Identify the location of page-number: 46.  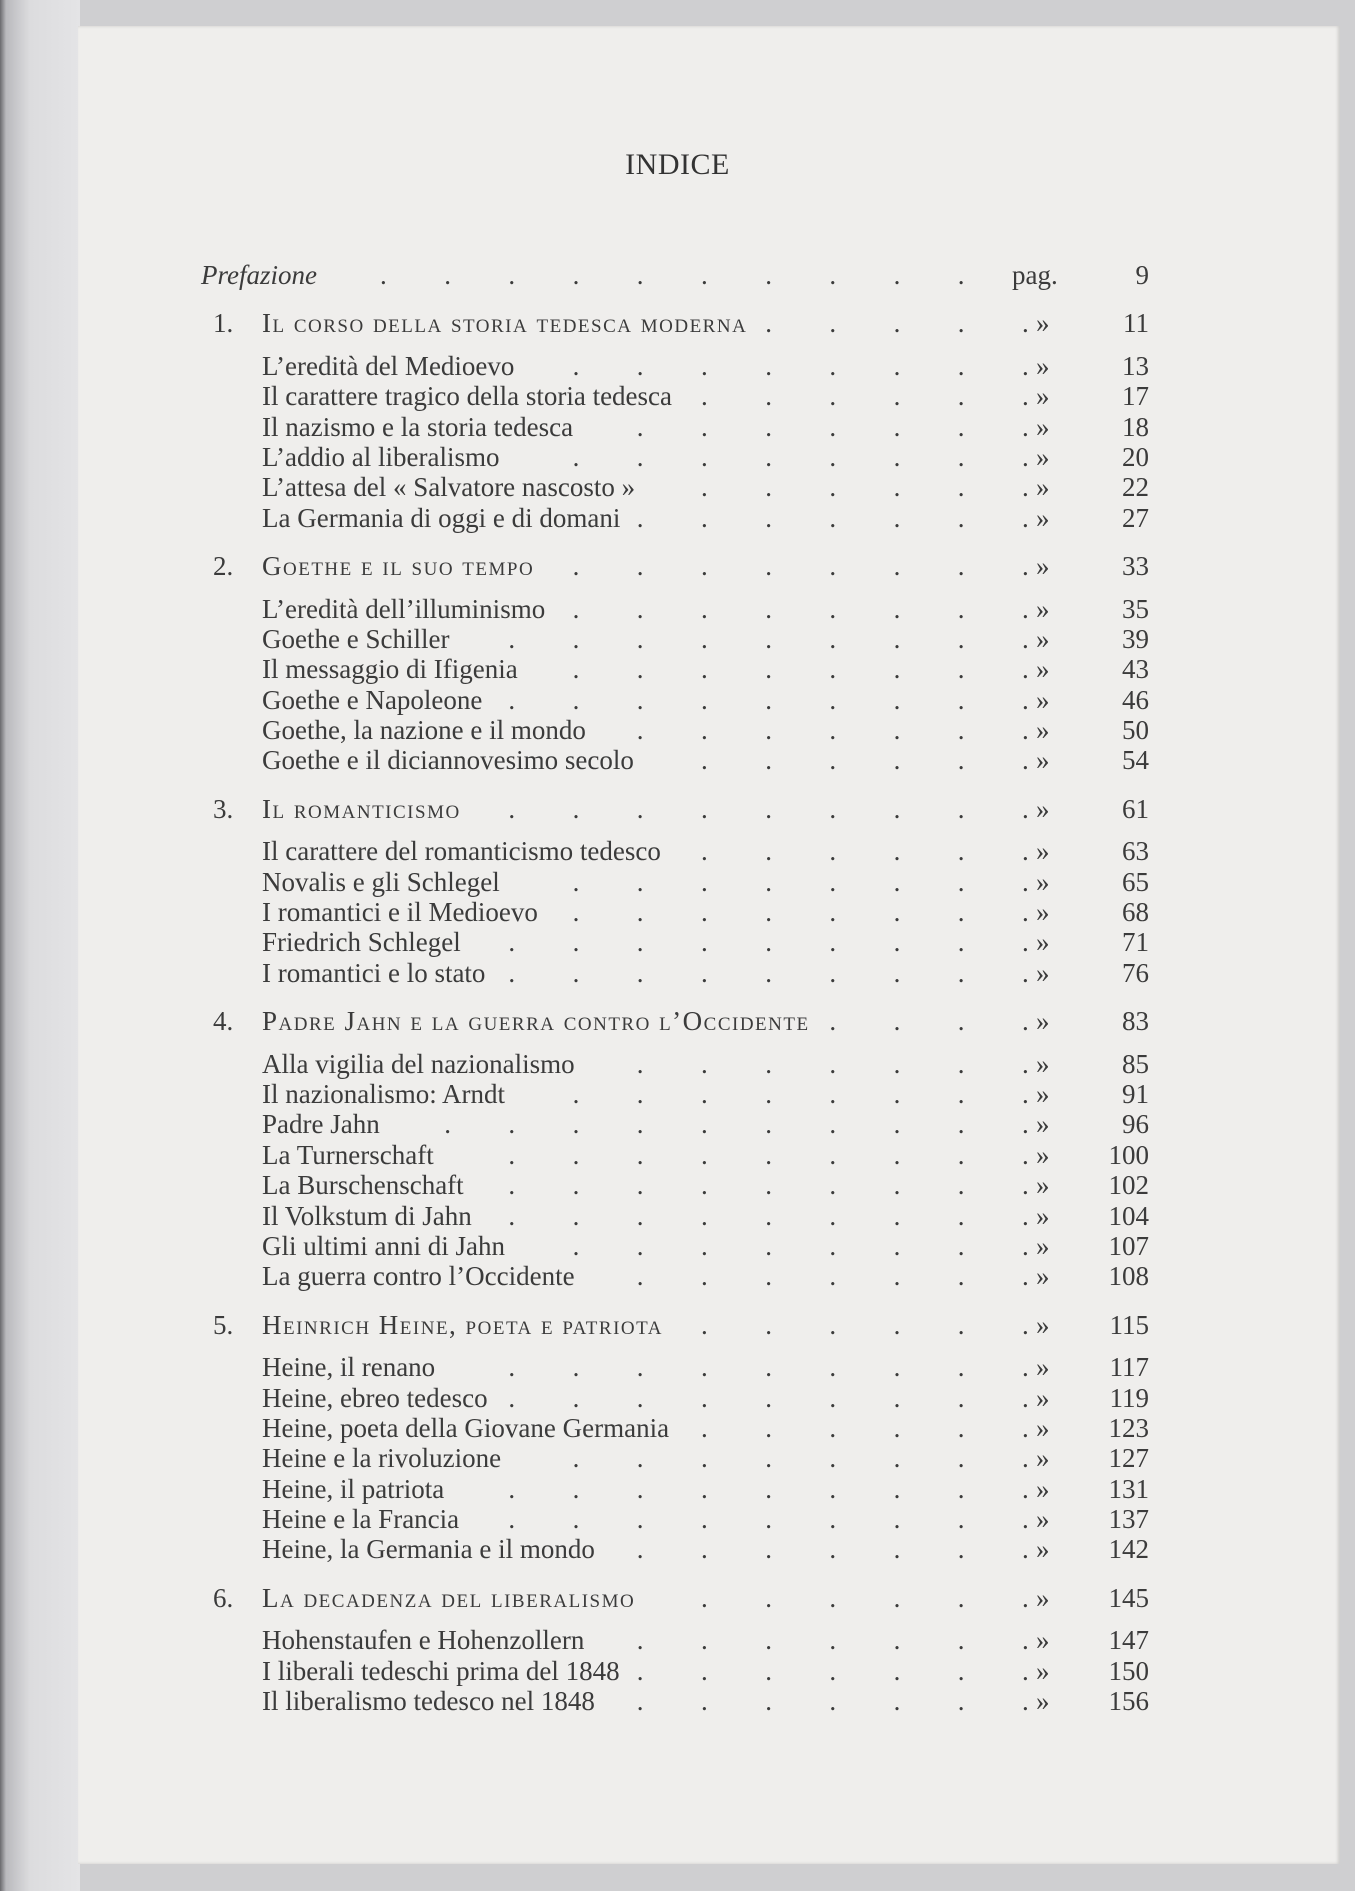
(1135, 699).